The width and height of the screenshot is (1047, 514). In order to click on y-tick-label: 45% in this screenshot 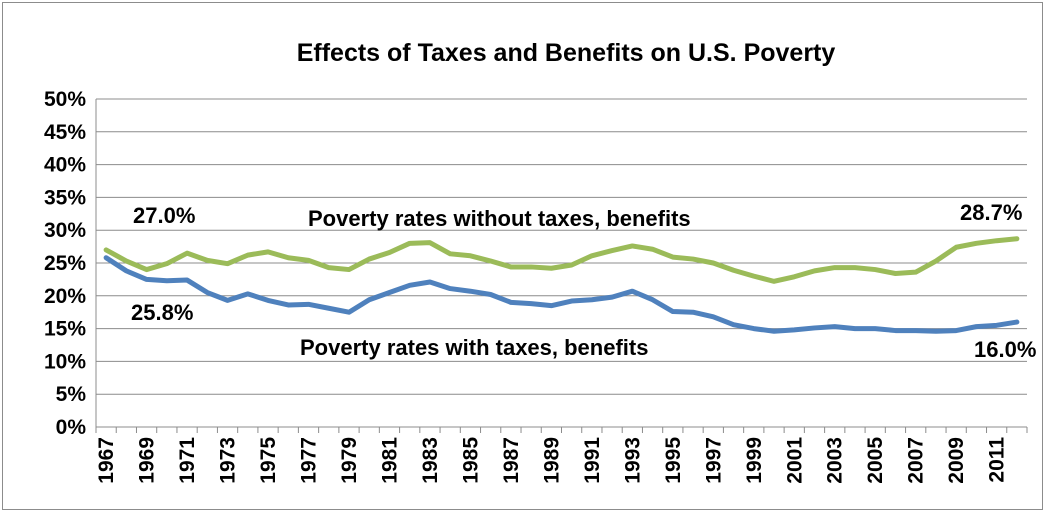, I will do `click(65, 132)`.